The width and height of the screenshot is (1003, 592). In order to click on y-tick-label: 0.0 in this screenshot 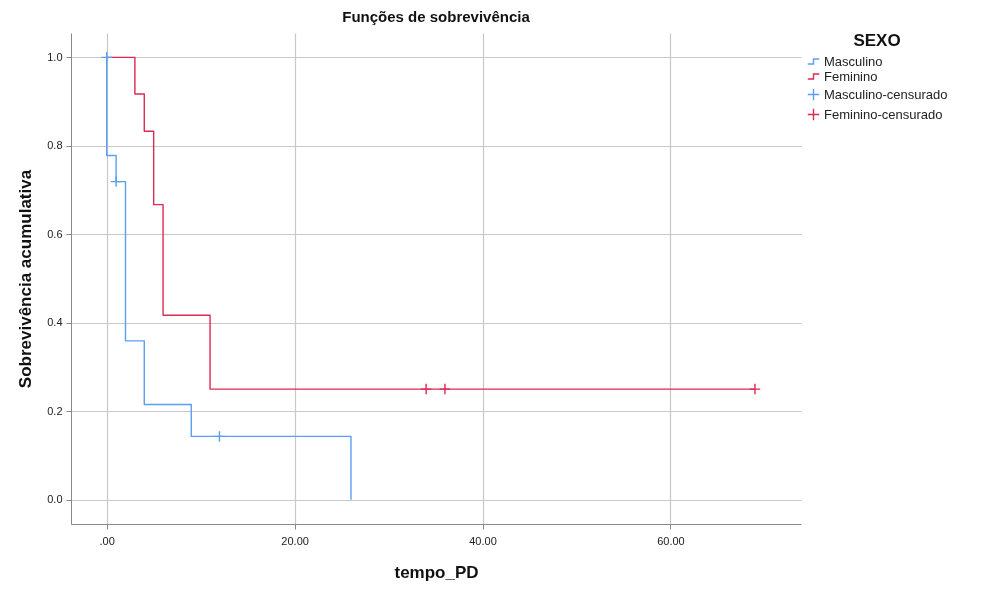, I will do `click(55, 499)`.